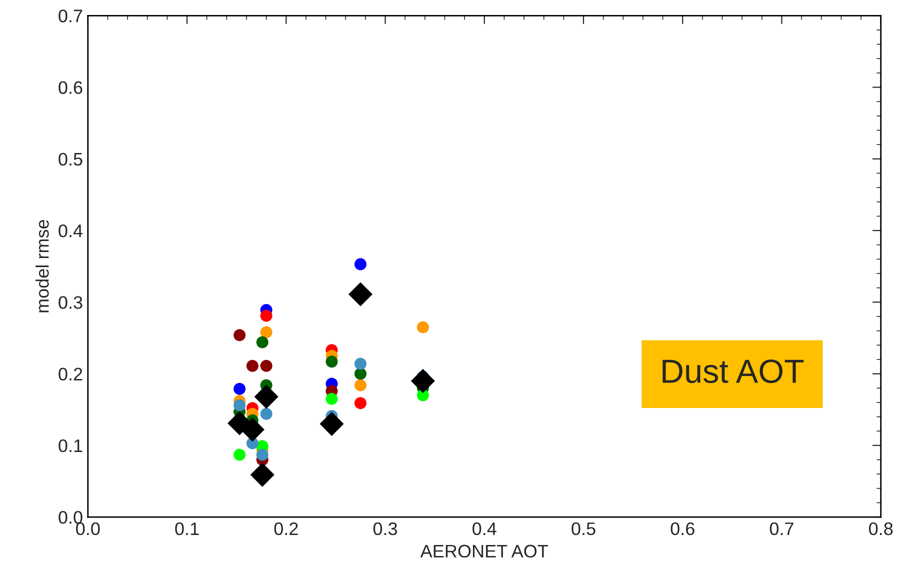 The image size is (897, 579). What do you see at coordinates (70, 374) in the screenshot?
I see `y-tick-label: 0.2` at bounding box center [70, 374].